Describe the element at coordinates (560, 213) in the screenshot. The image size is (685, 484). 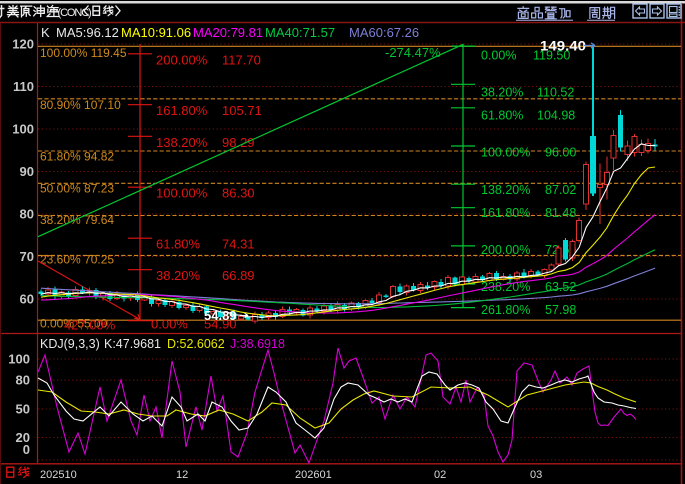
I see `svg-text: 81.48` at that location.